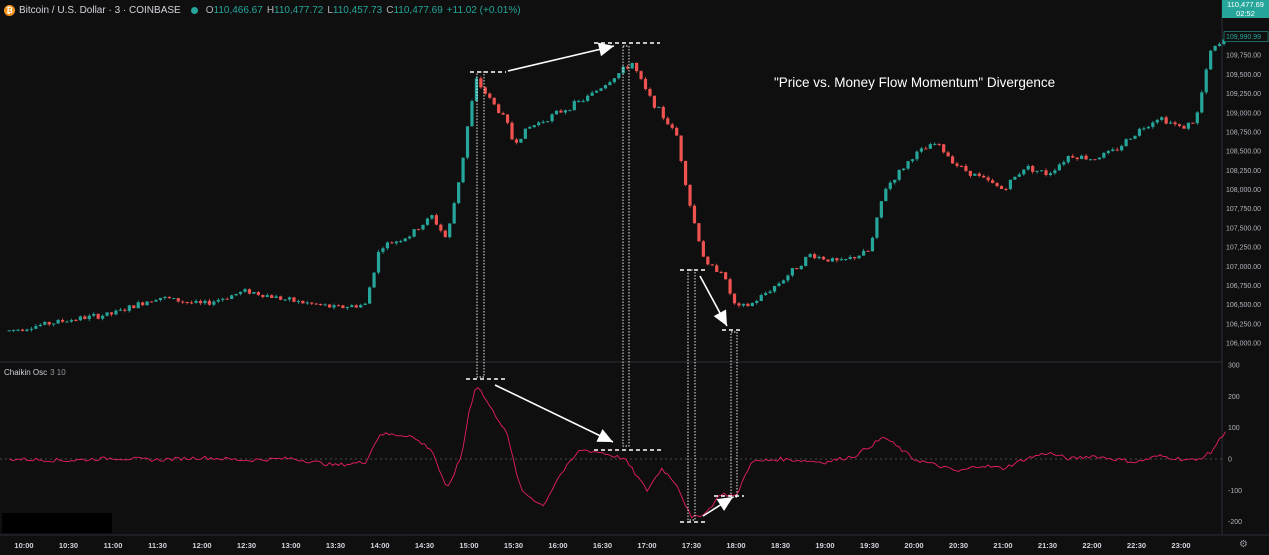 This screenshot has width=1269, height=555. What do you see at coordinates (561, 58) in the screenshot?
I see `arrow-line` at bounding box center [561, 58].